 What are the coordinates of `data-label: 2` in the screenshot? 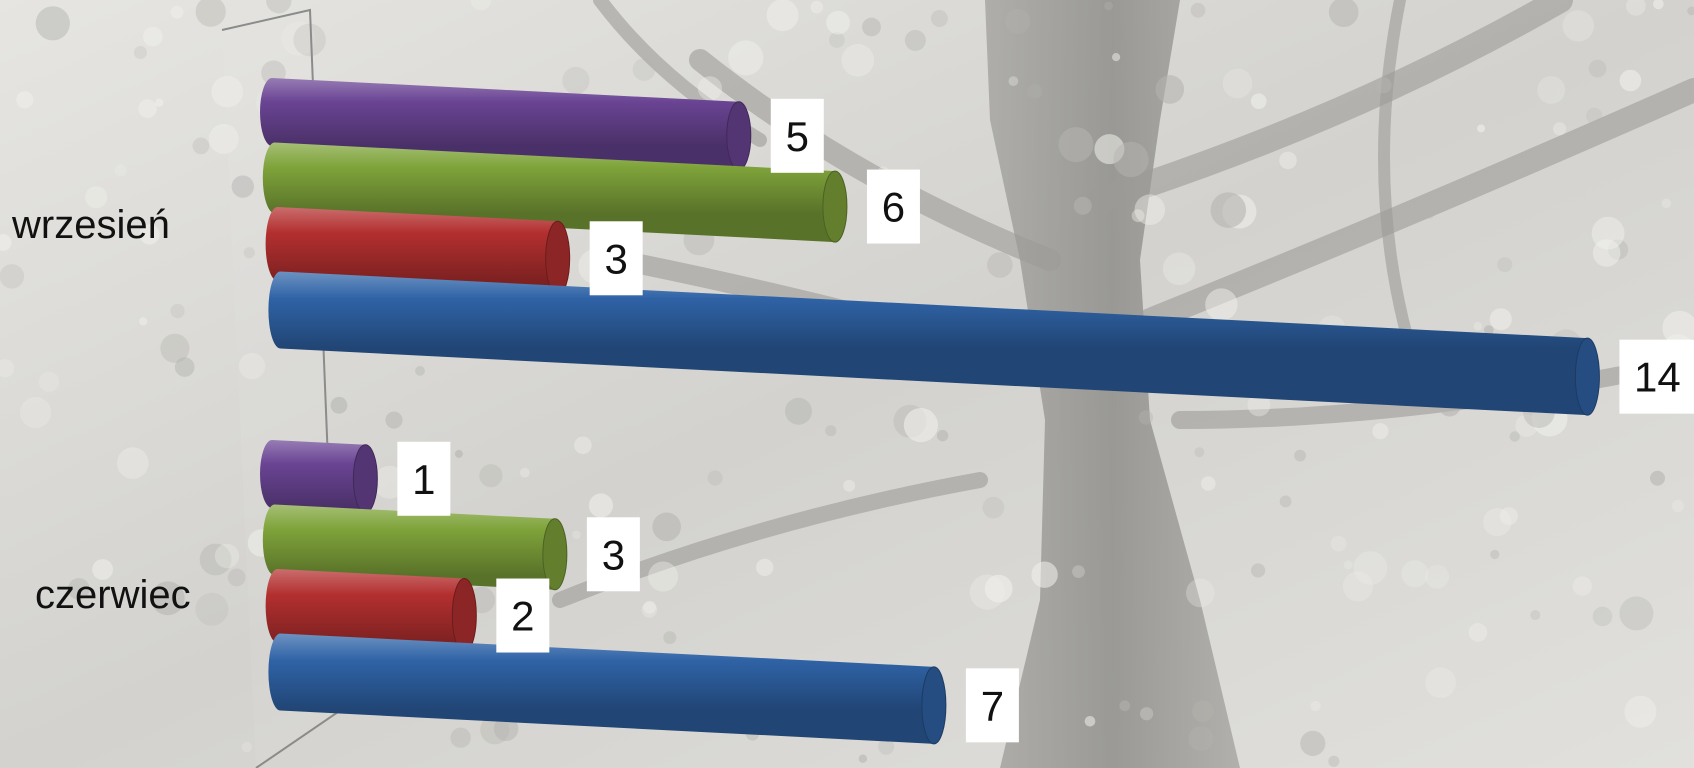 It's located at (523, 615).